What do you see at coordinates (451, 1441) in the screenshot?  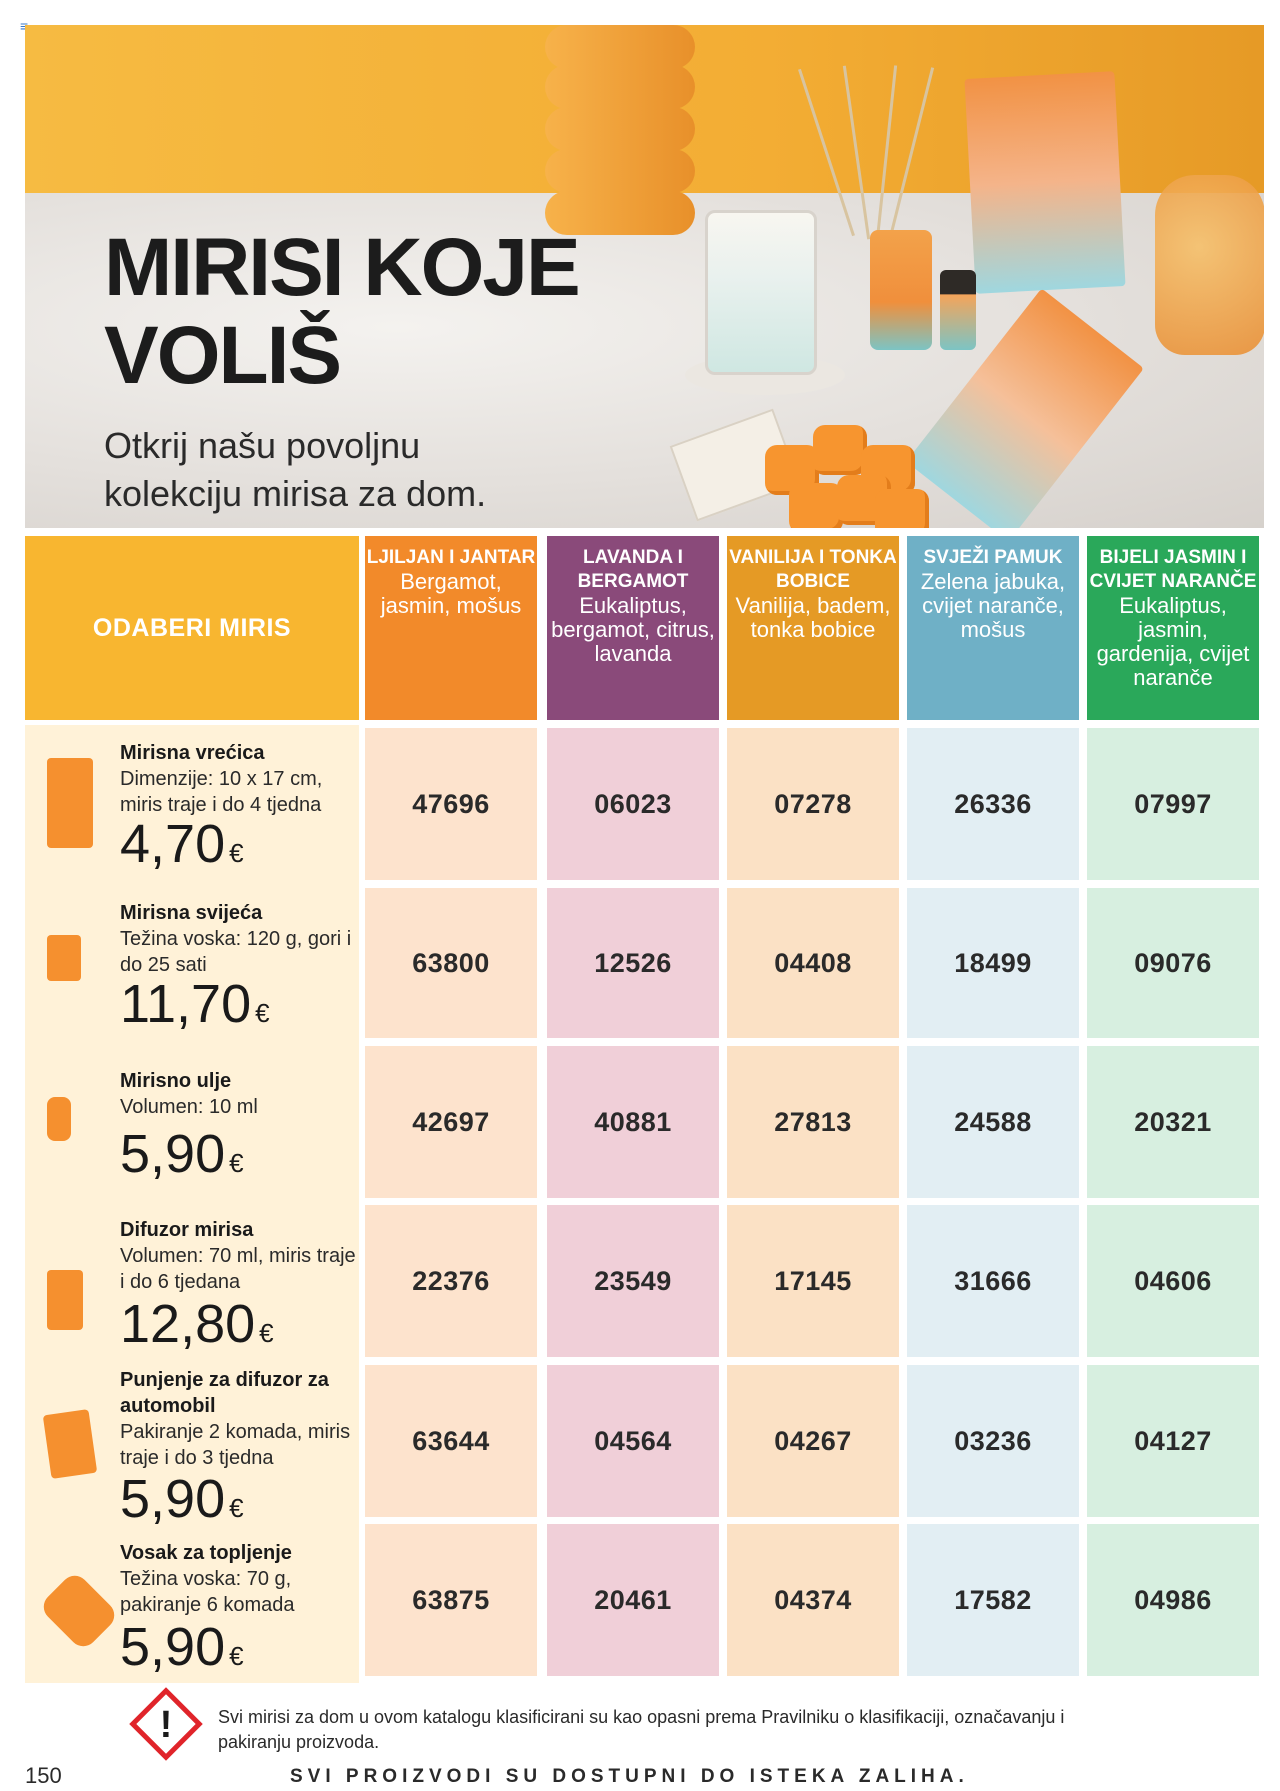 I see `product-code-cell: 63644` at bounding box center [451, 1441].